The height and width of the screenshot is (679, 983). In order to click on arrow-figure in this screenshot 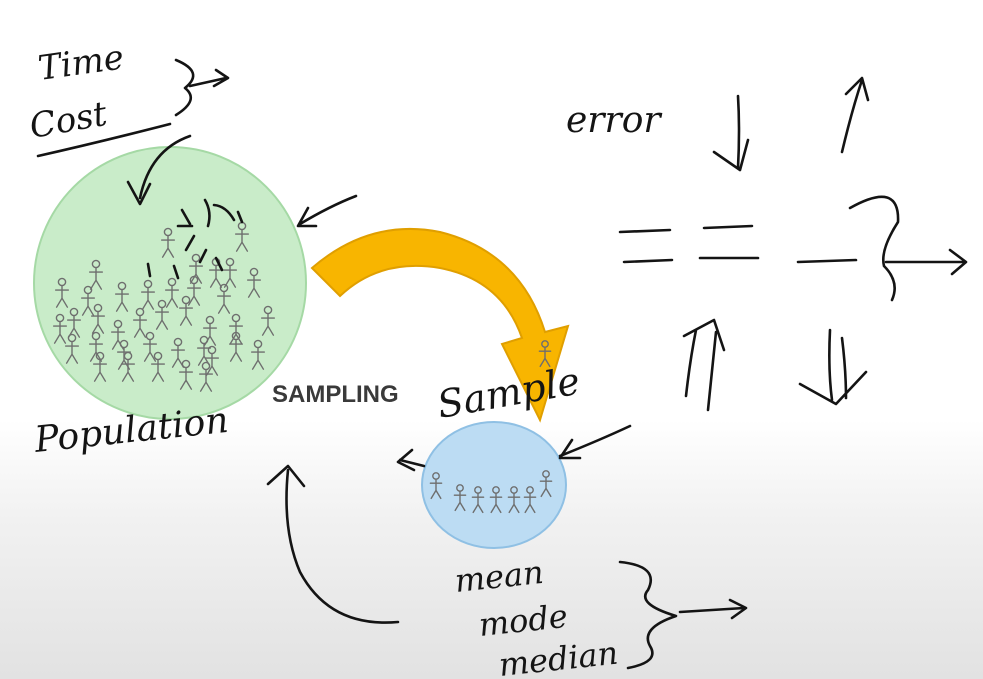, I will do `click(545, 354)`.